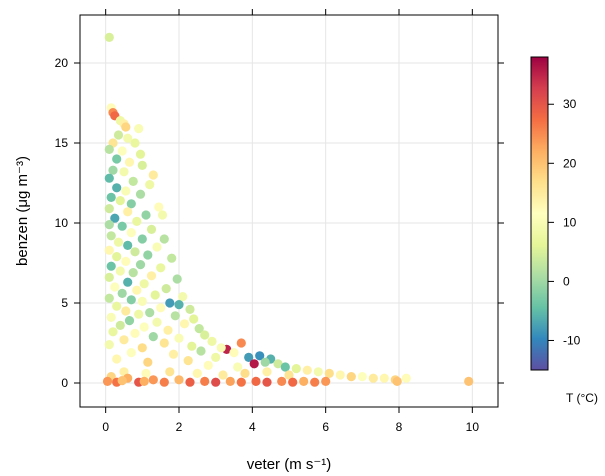 The width and height of the screenshot is (605, 476). Describe the element at coordinates (179, 427) in the screenshot. I see `x-tick-label: 2` at that location.